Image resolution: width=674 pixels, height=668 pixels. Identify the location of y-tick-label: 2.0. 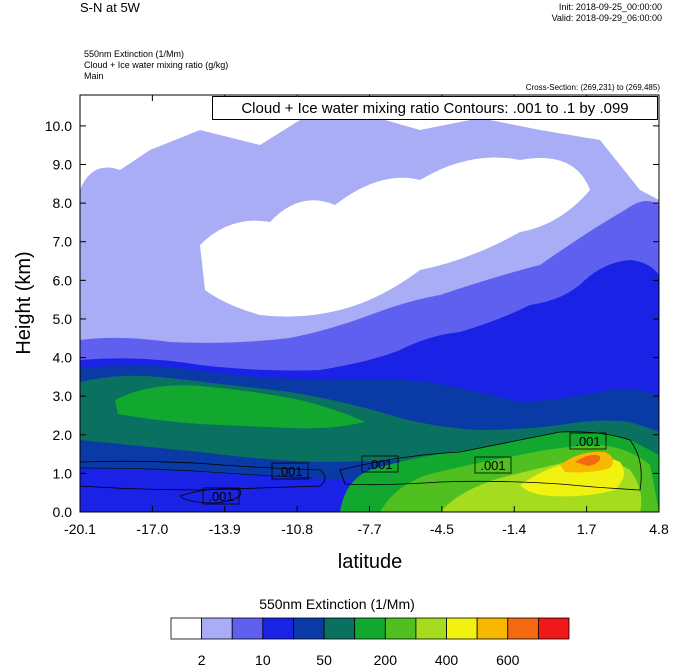
(63, 435).